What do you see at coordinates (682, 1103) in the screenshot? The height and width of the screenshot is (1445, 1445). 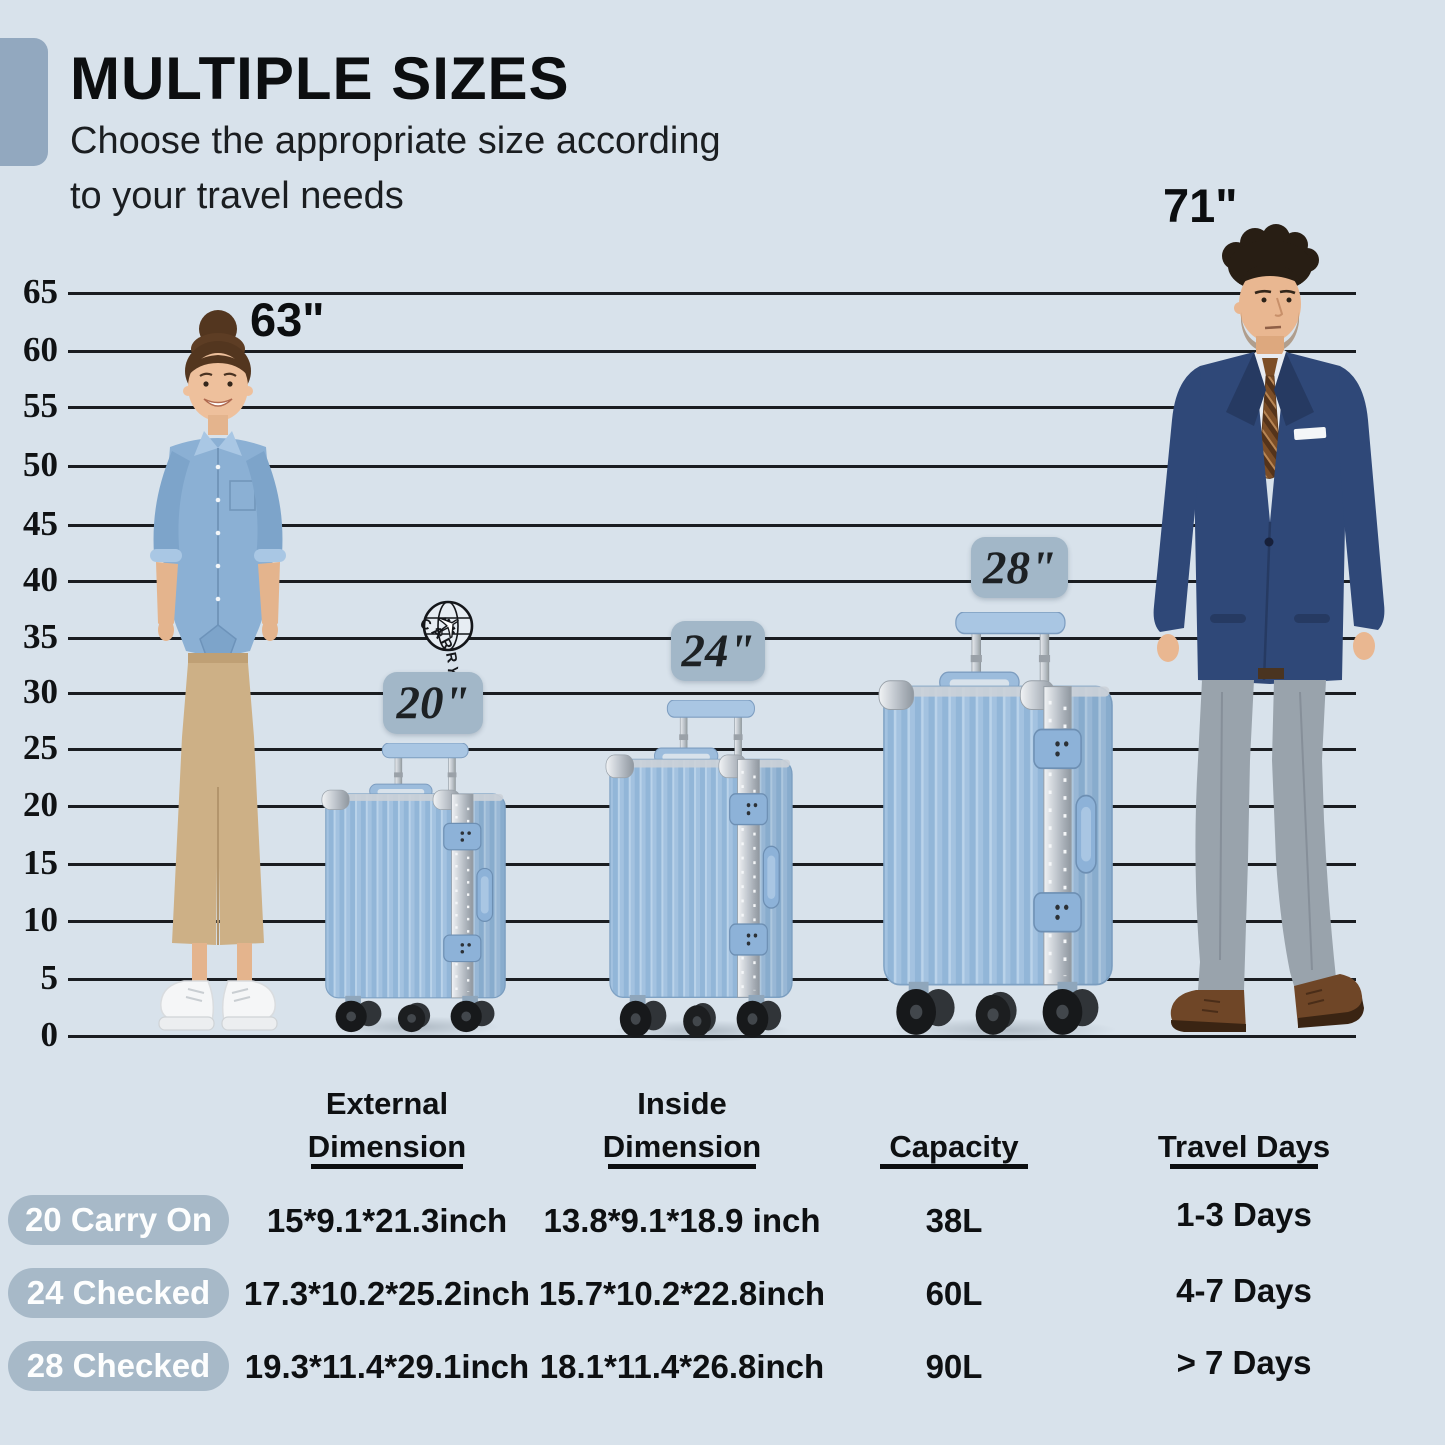 I see `header-line: Inside` at bounding box center [682, 1103].